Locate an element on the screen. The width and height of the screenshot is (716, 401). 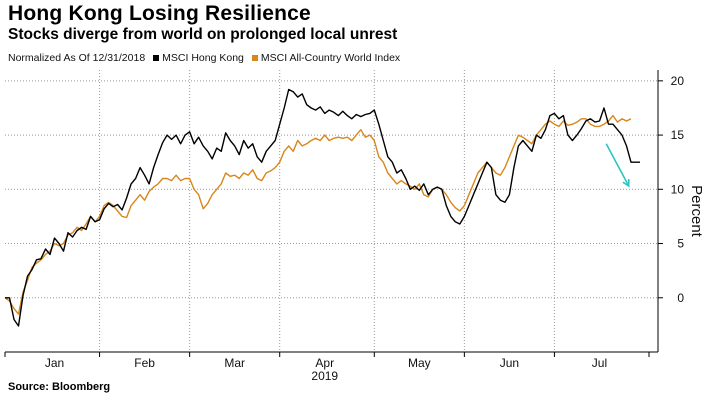
y-tick-label-20: 20 is located at coordinates (678, 81).